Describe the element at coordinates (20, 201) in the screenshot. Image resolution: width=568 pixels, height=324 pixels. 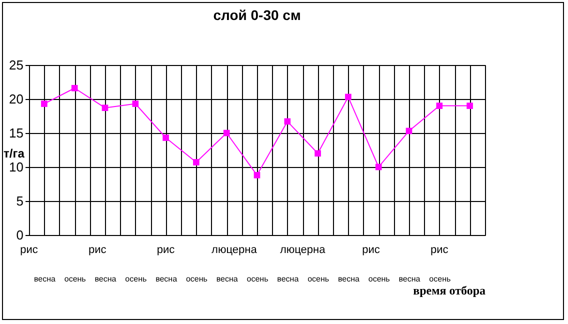
I see `y-tick-label: 5` at that location.